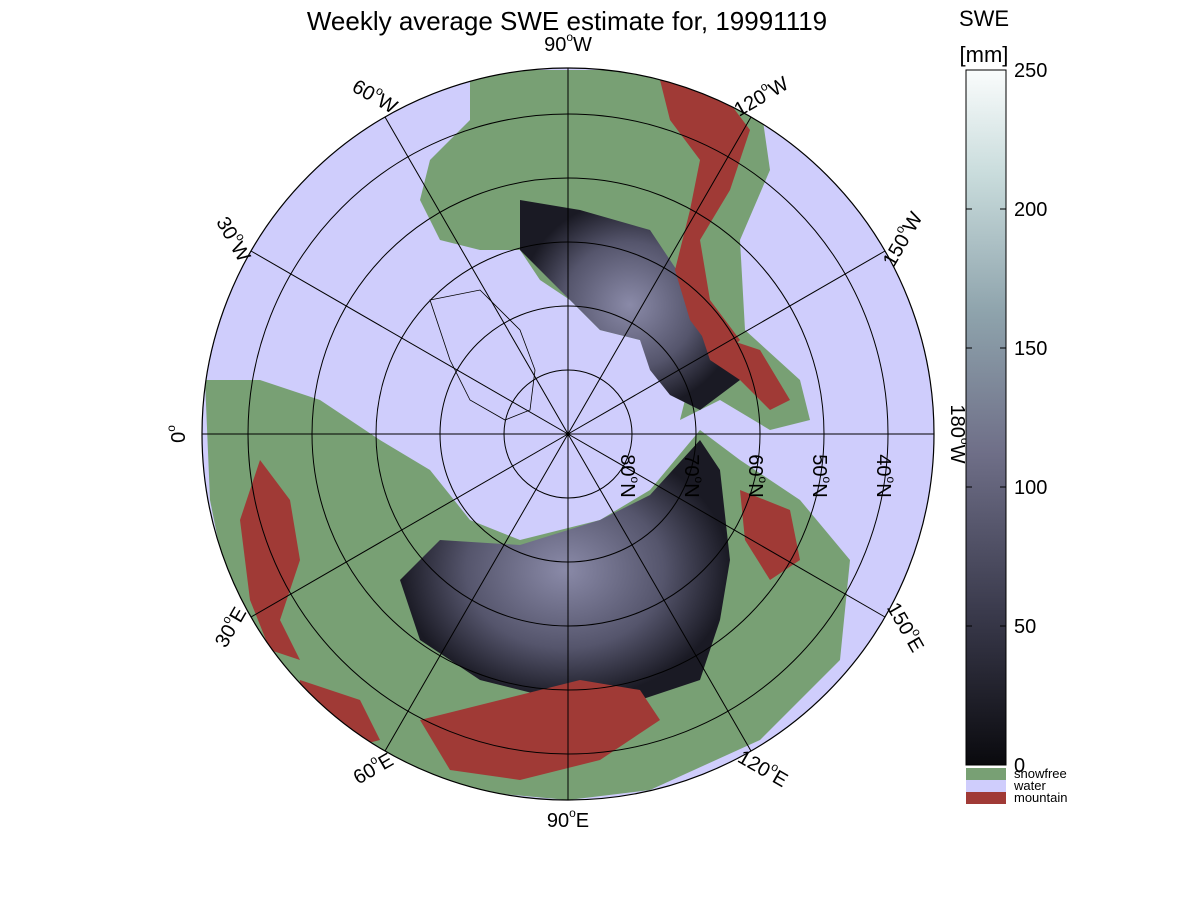  I want to click on north-america-snow, so click(630, 305).